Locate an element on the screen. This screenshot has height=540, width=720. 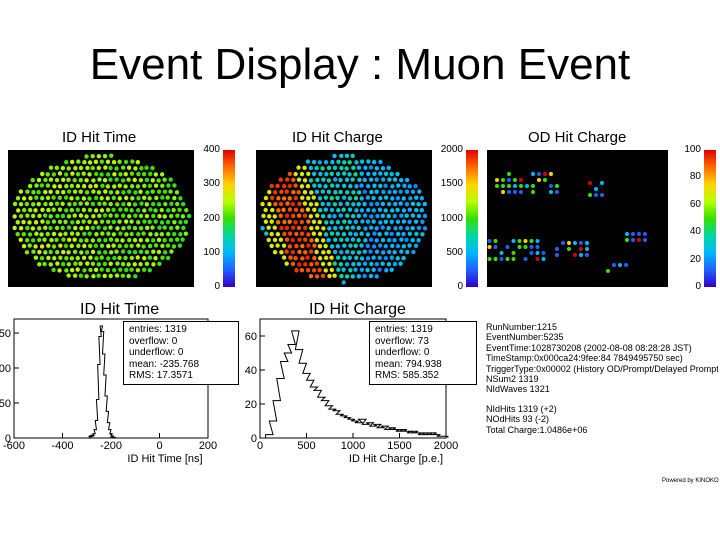
x-tick-label: 500 is located at coordinates (306, 446).